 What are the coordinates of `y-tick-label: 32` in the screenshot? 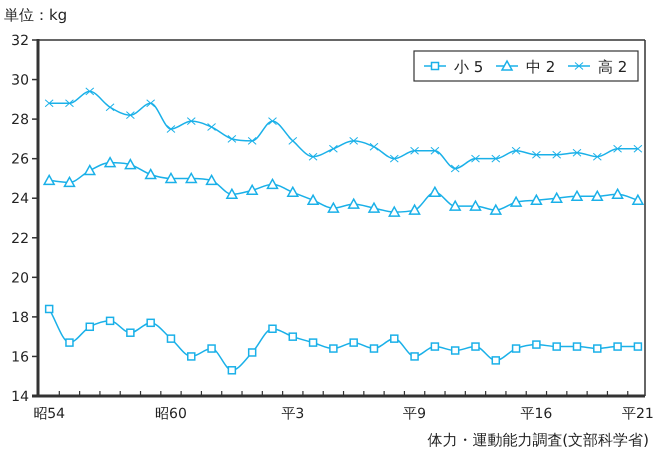 It's located at (20, 41).